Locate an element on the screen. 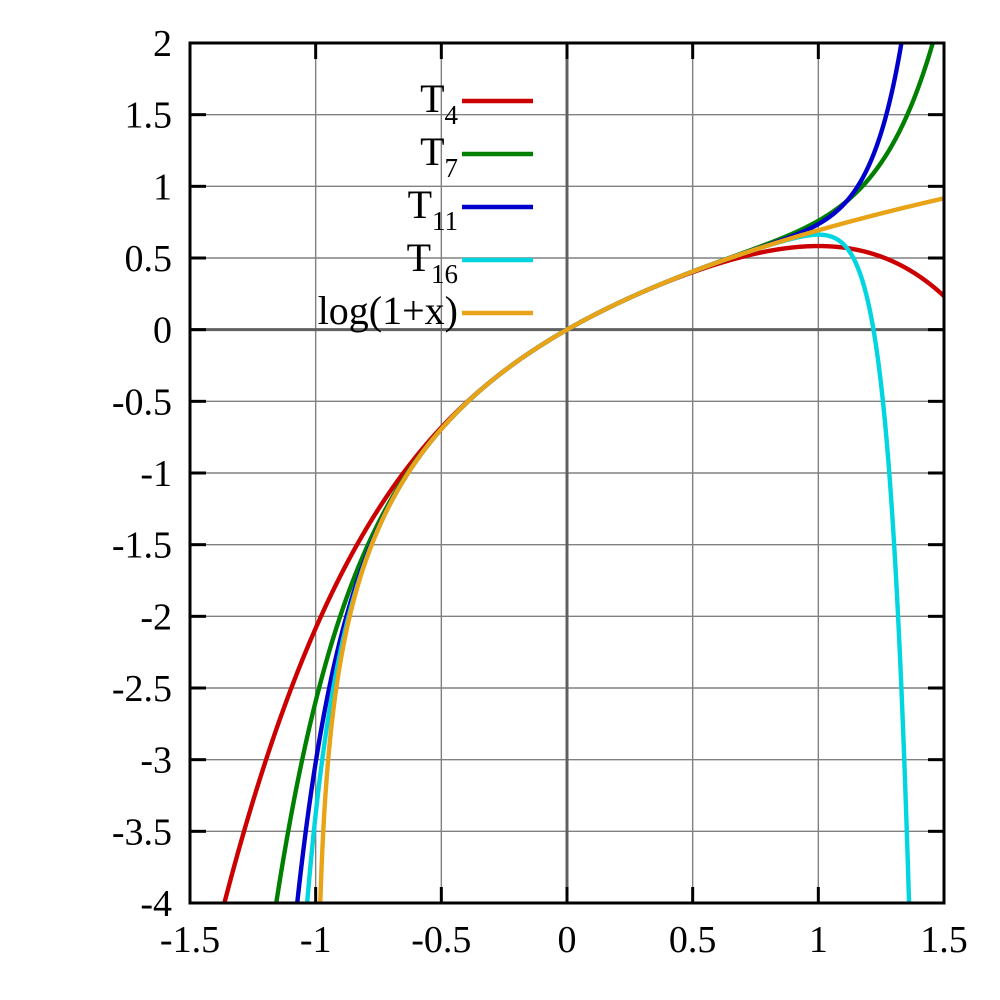 Image resolution: width=1000 pixels, height=1000 pixels. y-tick-label: -4 is located at coordinates (156, 904).